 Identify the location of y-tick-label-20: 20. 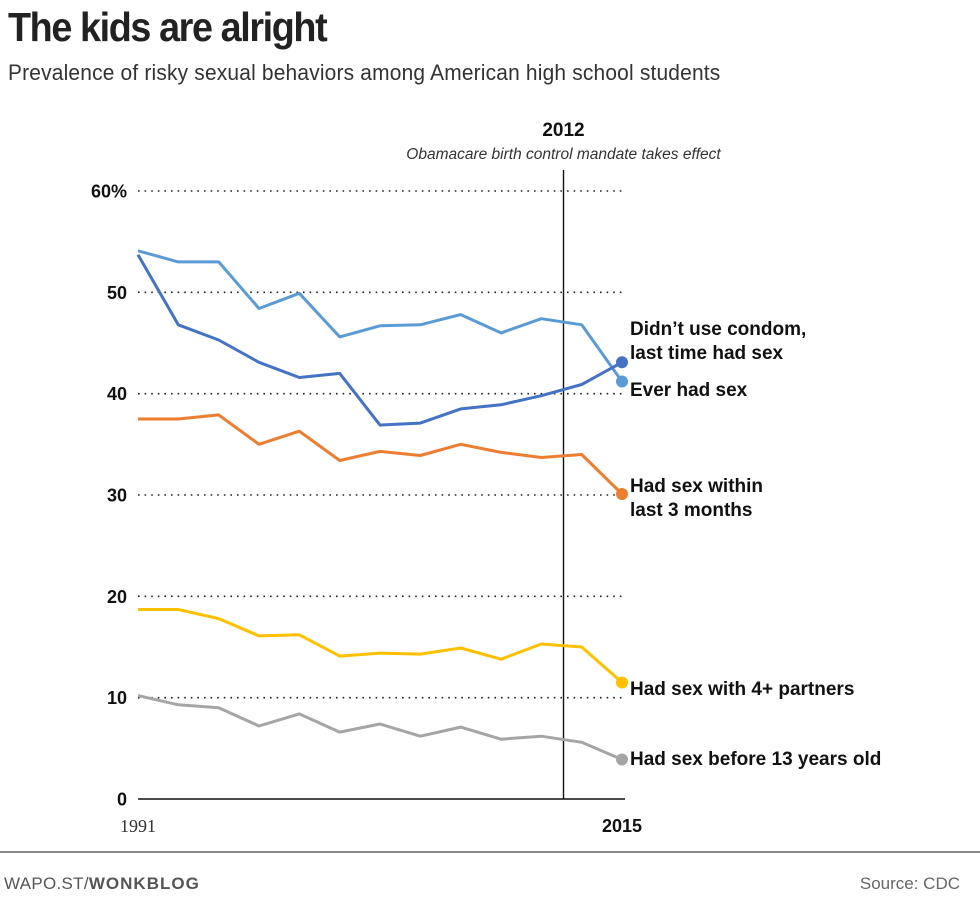
(117, 597).